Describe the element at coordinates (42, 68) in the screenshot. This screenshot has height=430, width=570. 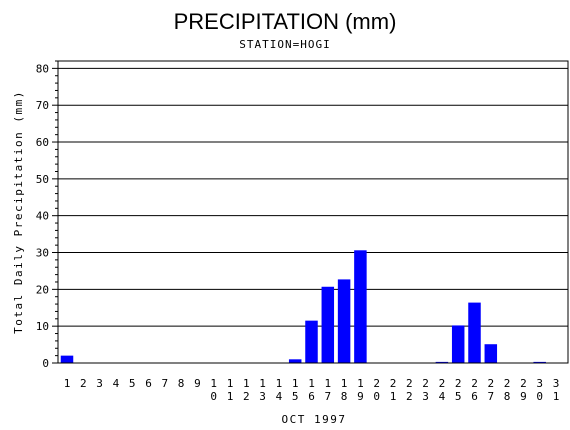
I see `y-tick-label: 80` at that location.